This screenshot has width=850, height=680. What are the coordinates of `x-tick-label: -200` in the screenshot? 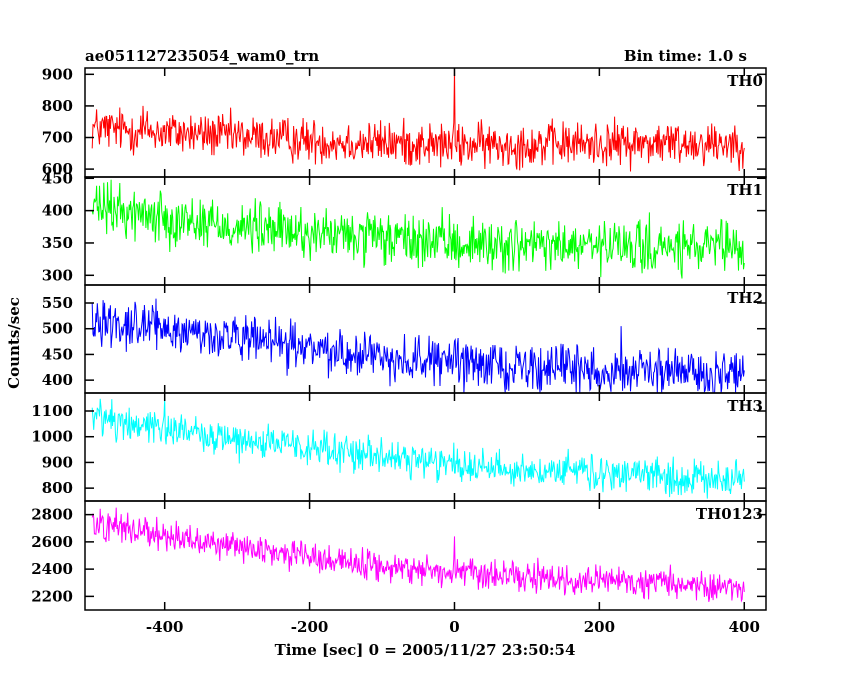 It's located at (310, 627).